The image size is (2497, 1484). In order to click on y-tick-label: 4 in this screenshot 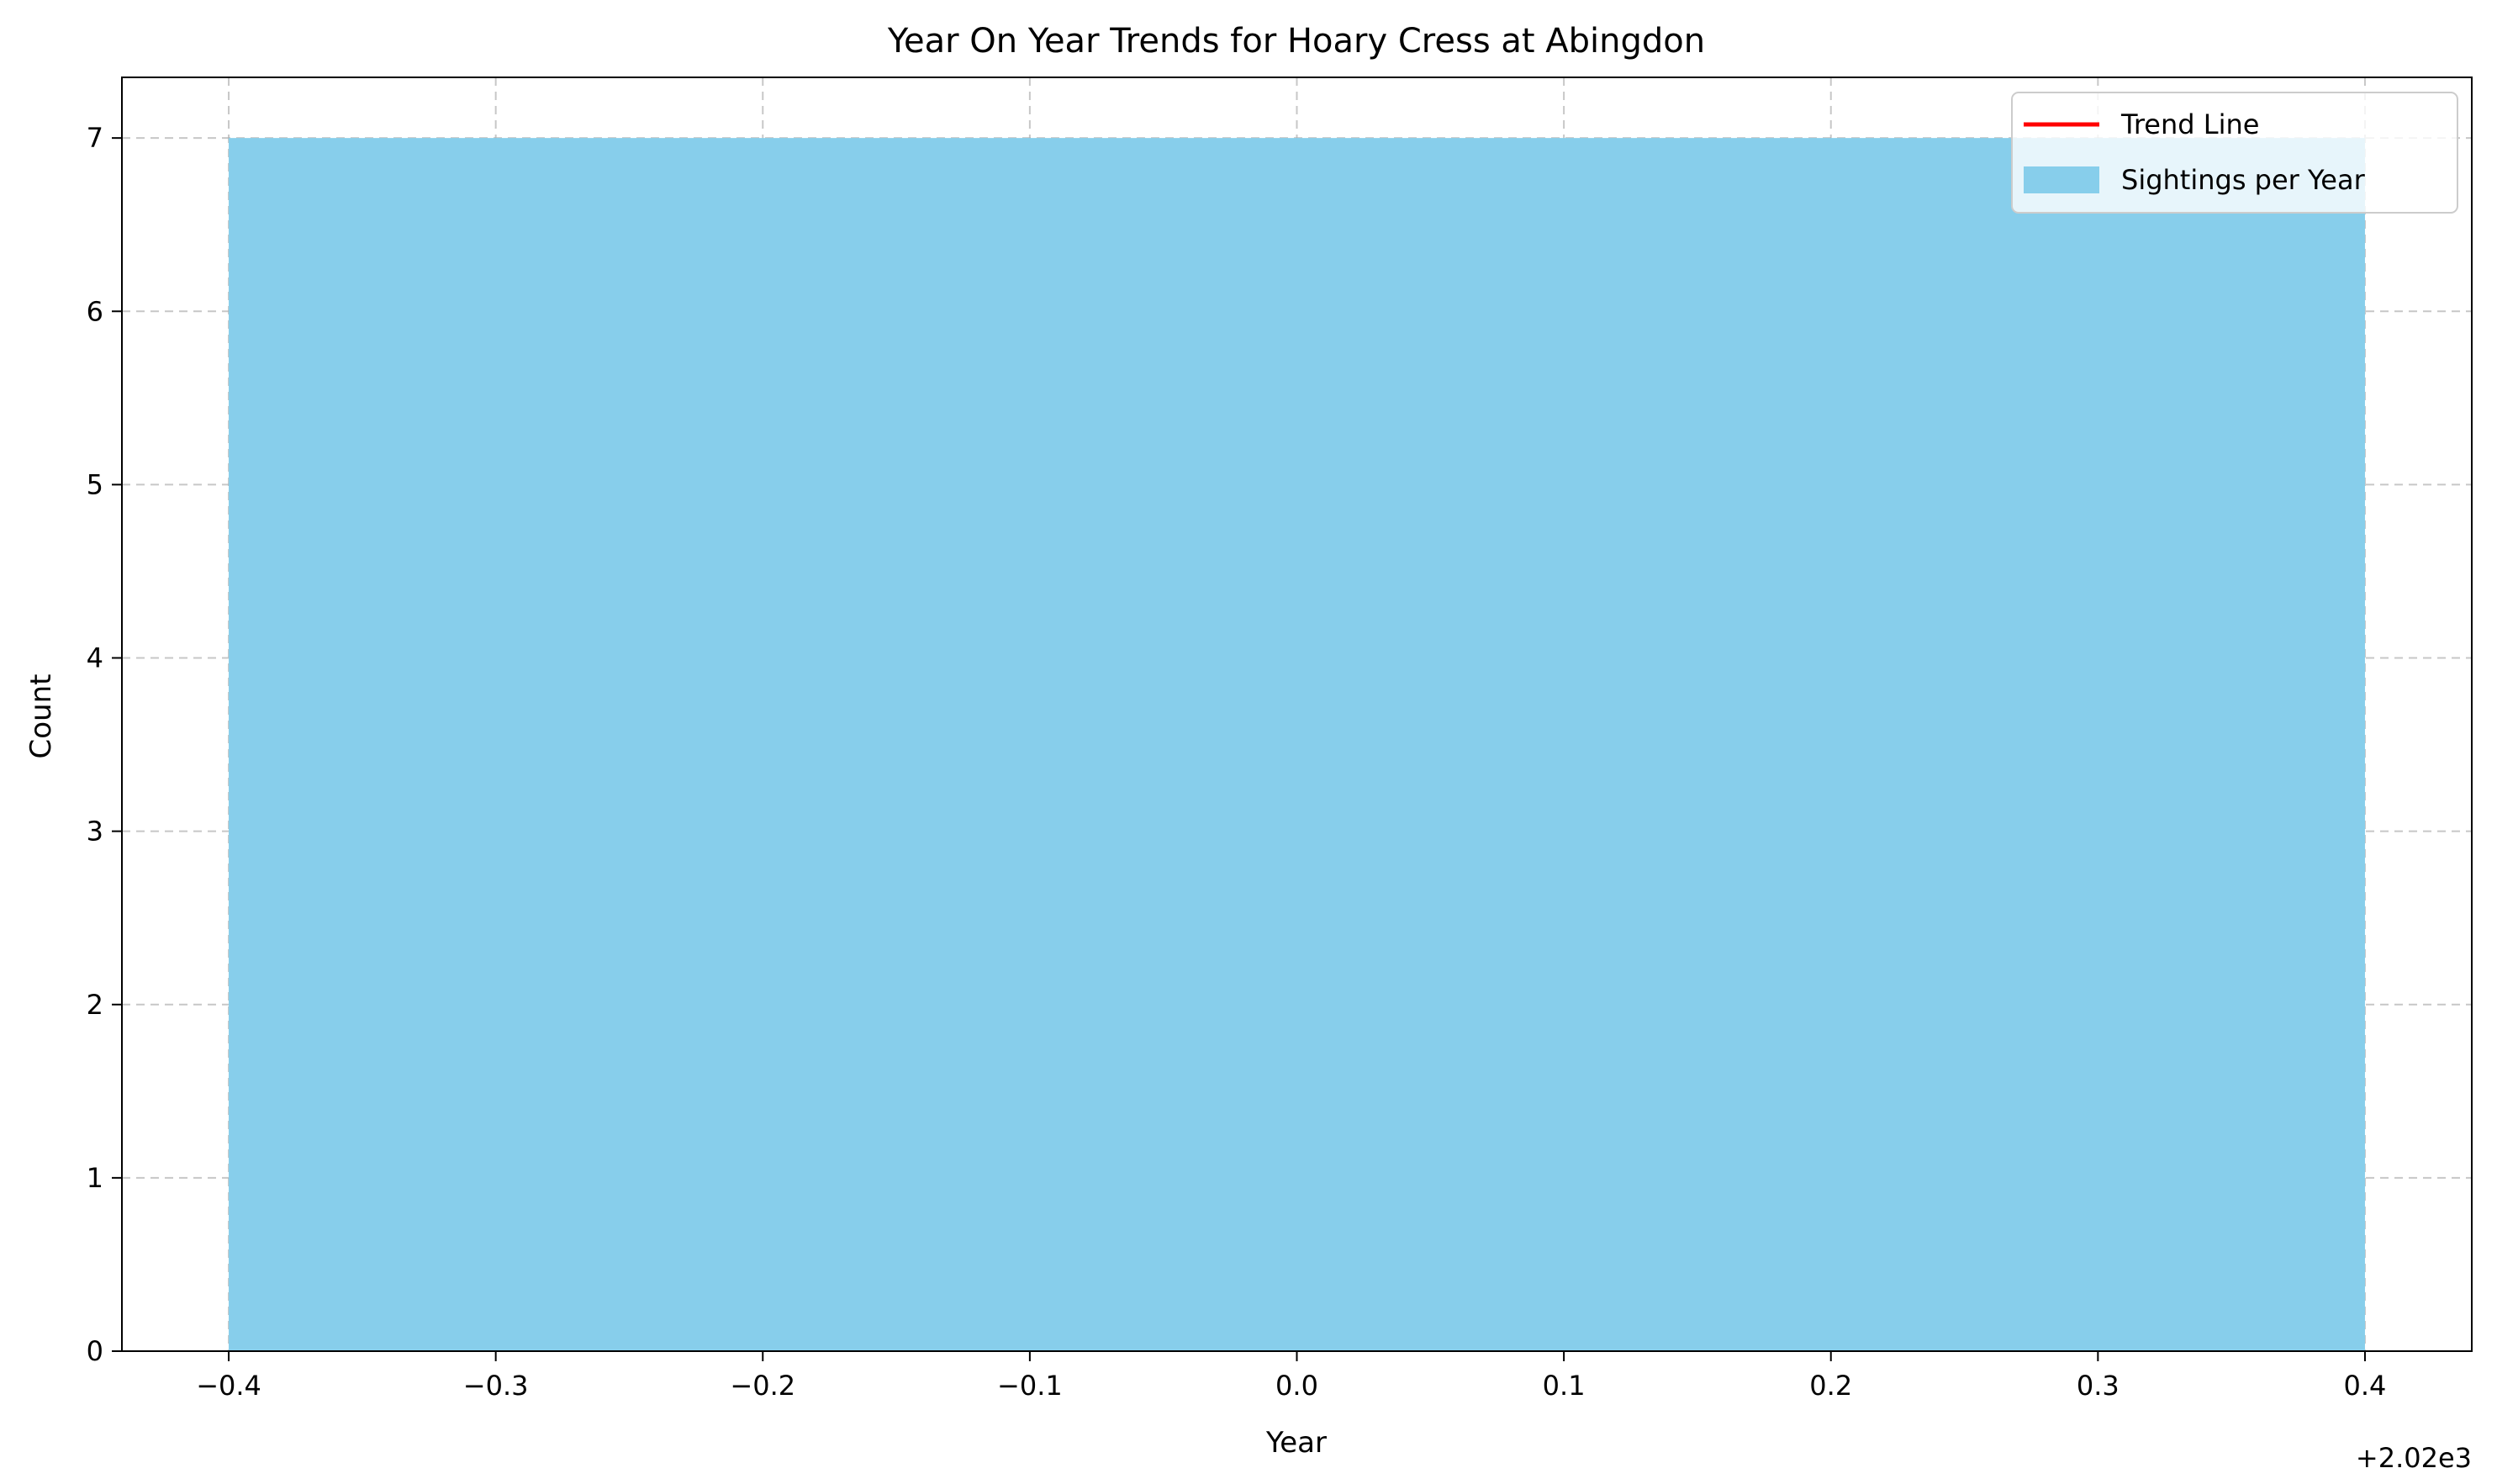, I will do `click(95, 658)`.